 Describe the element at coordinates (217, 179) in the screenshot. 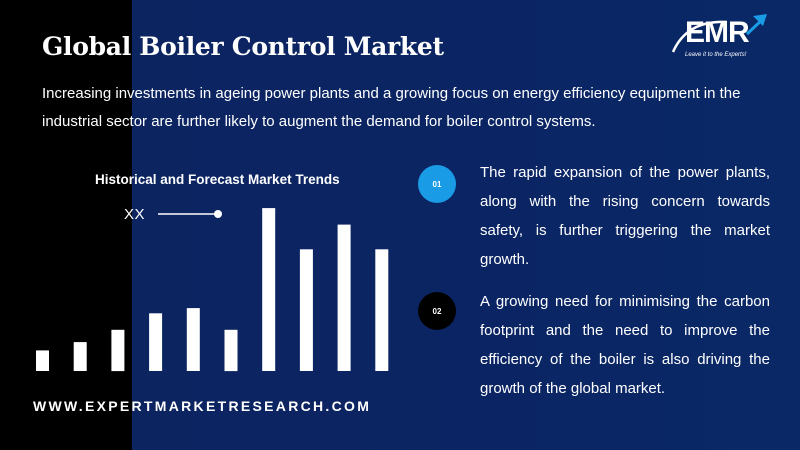

I see `chart-title: Historical and Forecast Market Trends` at that location.